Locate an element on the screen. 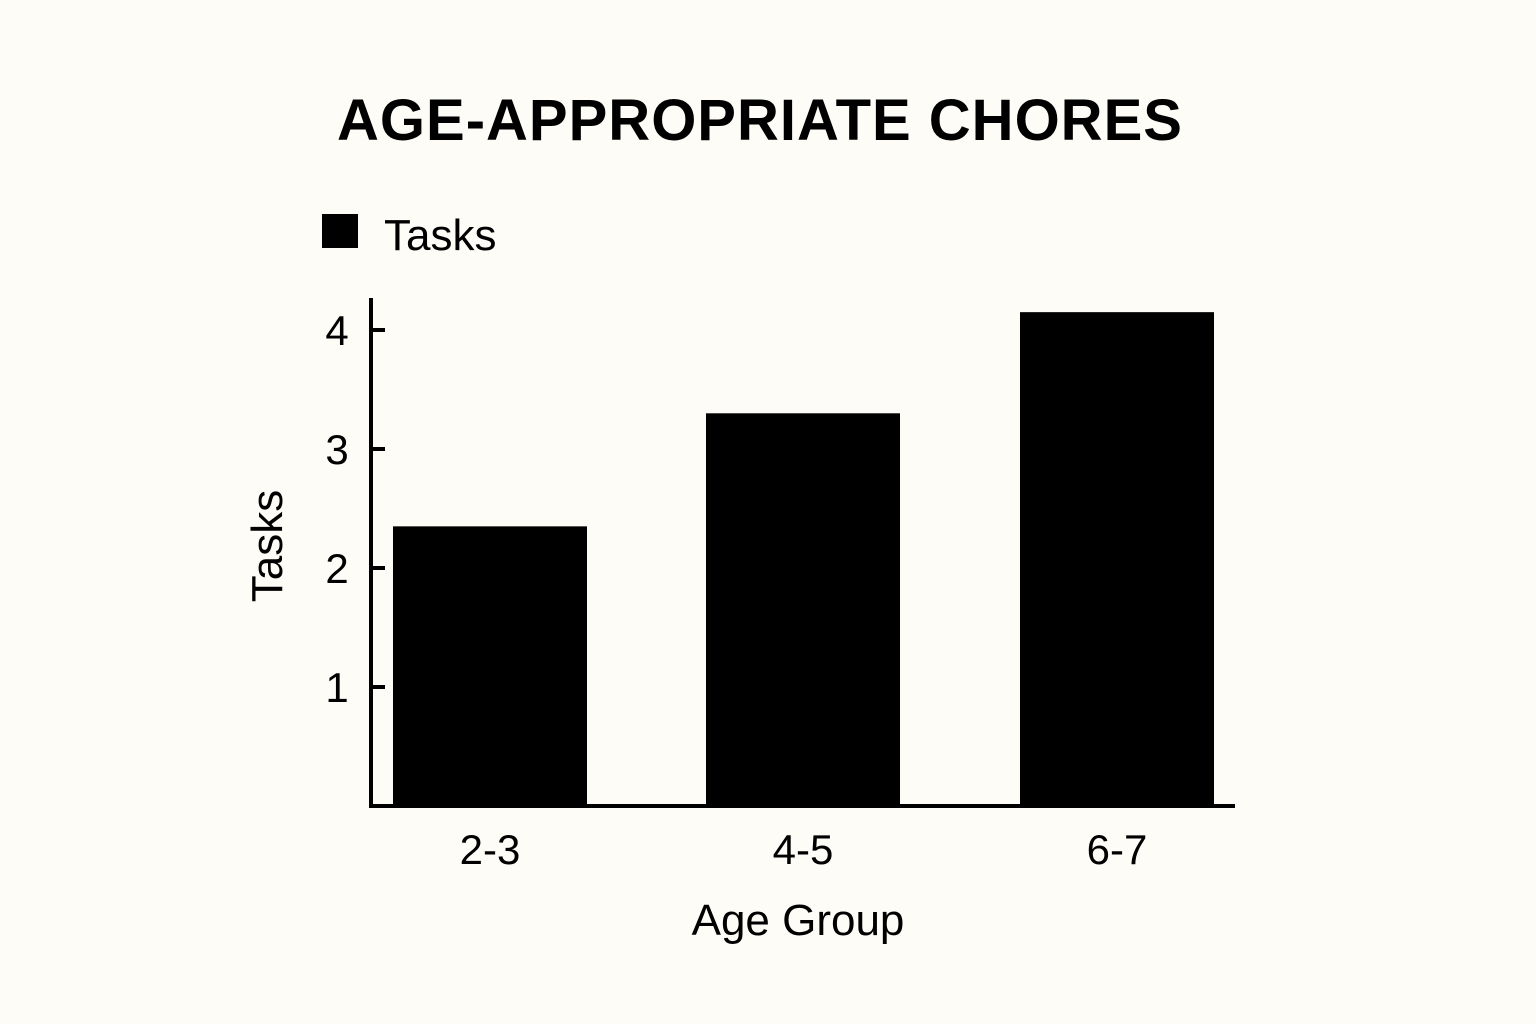 Image resolution: width=1536 pixels, height=1024 pixels. x-tick-label: 2-3 is located at coordinates (490, 849).